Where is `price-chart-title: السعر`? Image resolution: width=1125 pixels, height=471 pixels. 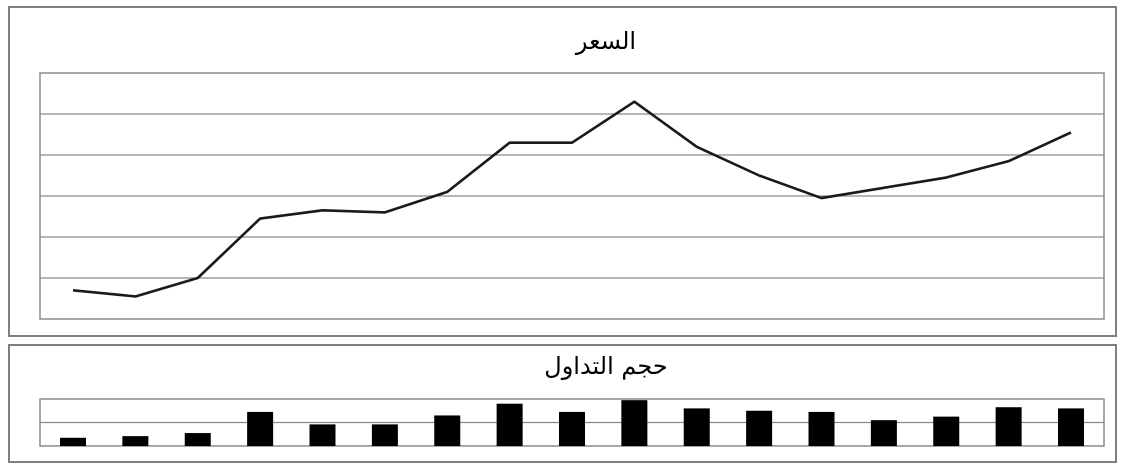
price-chart-title: السعر is located at coordinates (605, 41).